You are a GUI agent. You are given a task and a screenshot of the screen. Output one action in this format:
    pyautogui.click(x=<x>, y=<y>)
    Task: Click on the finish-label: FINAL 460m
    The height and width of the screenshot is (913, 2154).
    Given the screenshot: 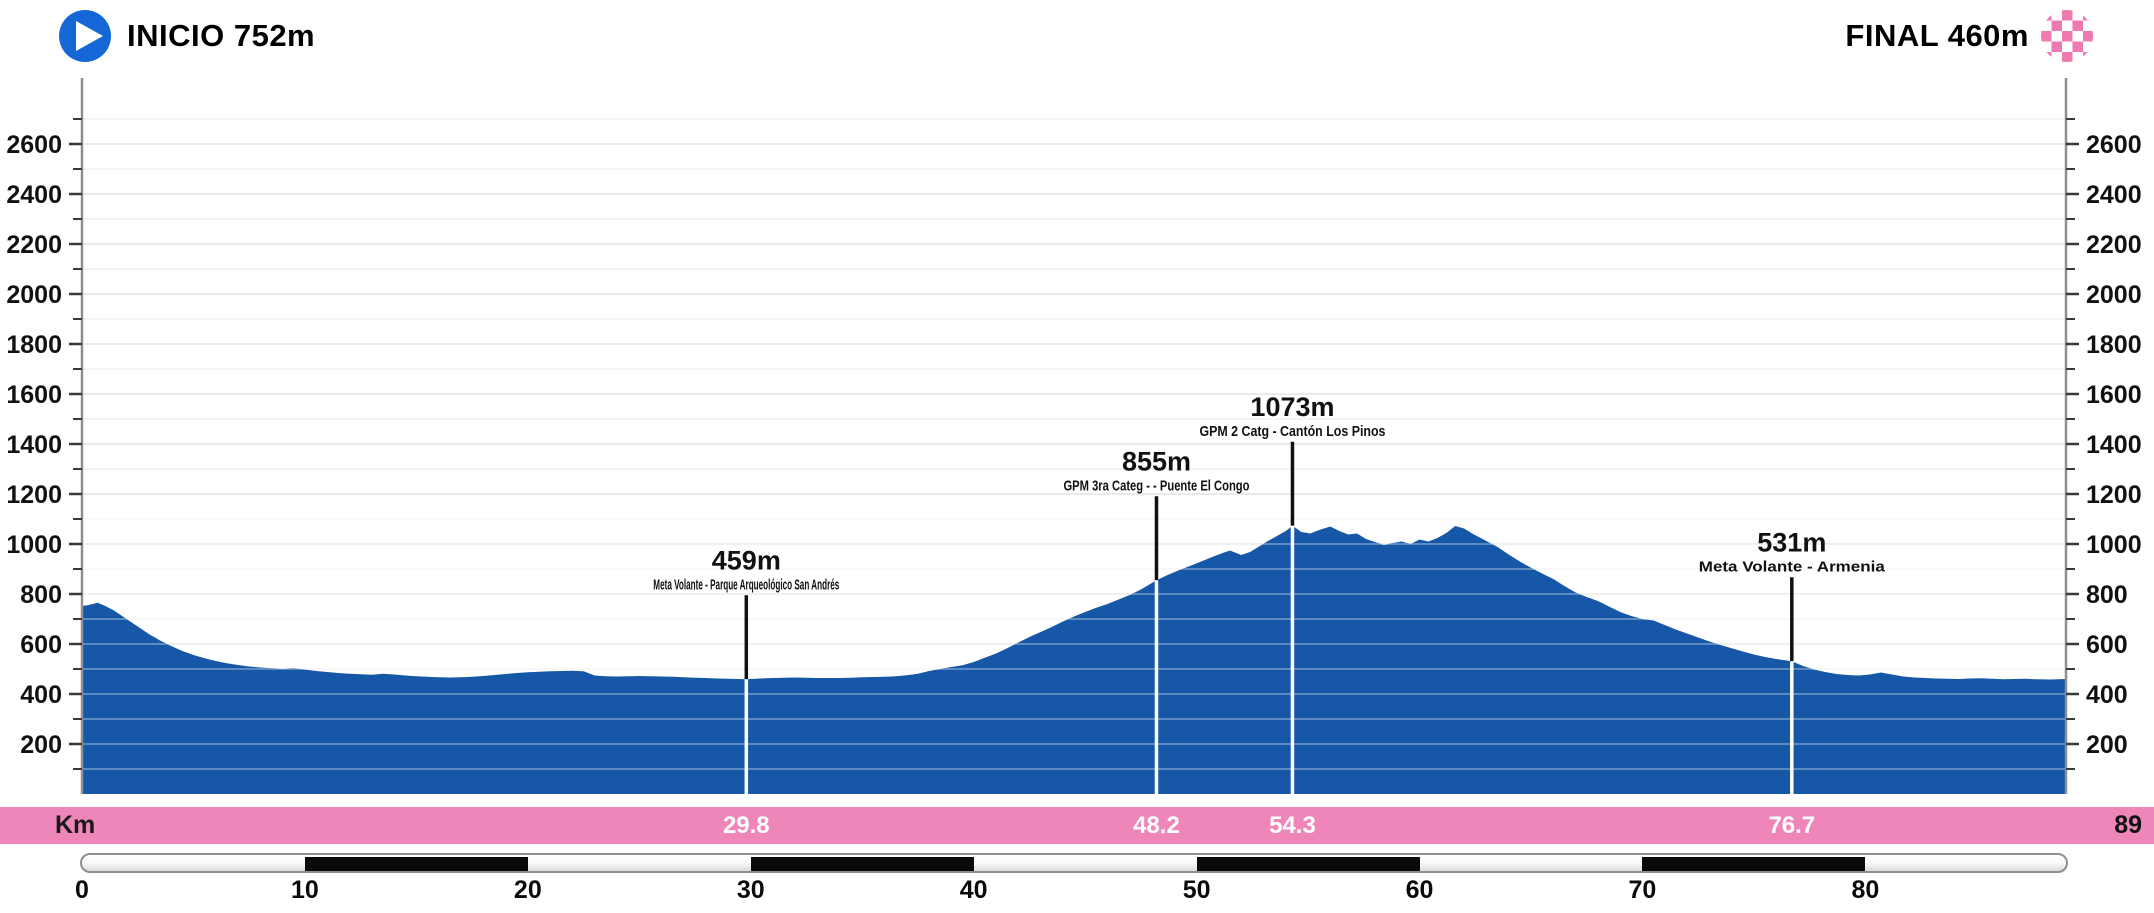 What is the action you would take?
    pyautogui.click(x=1937, y=35)
    